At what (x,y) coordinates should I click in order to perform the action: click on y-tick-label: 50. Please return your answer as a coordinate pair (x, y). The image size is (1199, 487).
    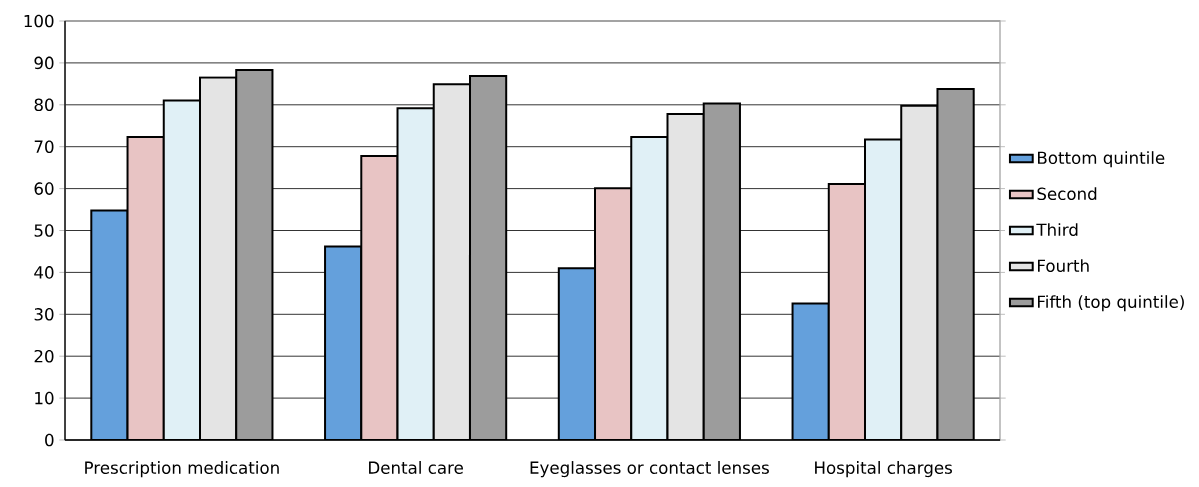
    Looking at the image, I should click on (44, 230).